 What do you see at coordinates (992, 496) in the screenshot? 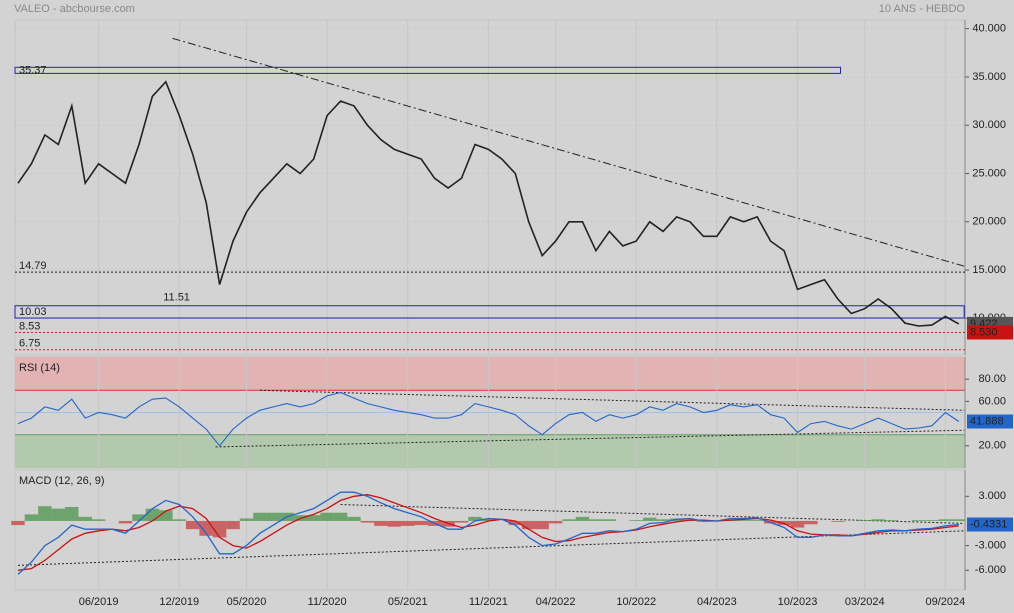
I see `y-tick-label: 3.000` at bounding box center [992, 496].